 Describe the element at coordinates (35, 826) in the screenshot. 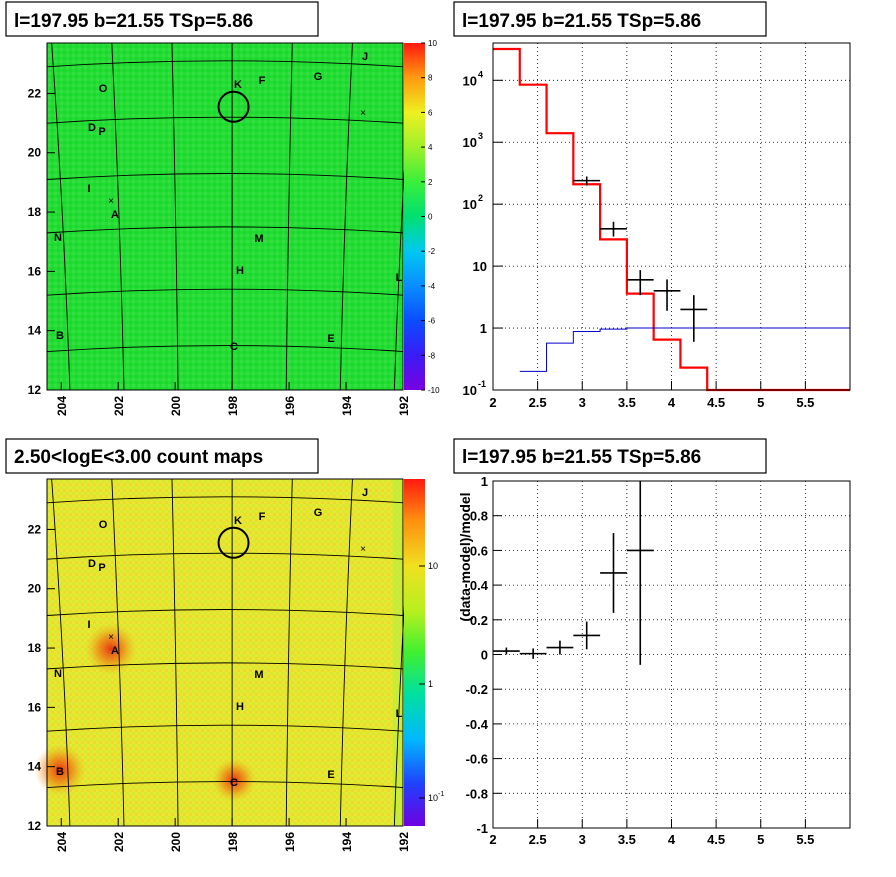

I see `count-map-y-tick-label: 12` at that location.